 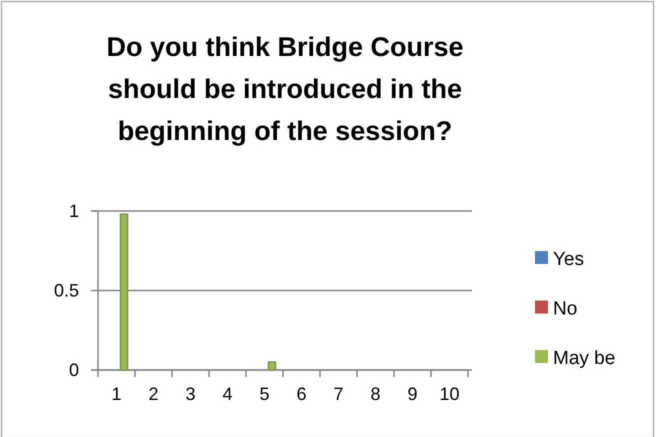 What do you see at coordinates (66, 290) in the screenshot?
I see `y-tick-label: 0.5` at bounding box center [66, 290].